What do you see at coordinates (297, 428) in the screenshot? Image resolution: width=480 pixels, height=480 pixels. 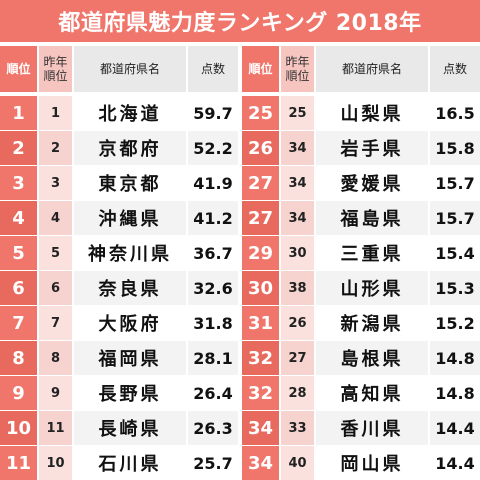 I see `prev-rank-cell: 33` at bounding box center [297, 428].